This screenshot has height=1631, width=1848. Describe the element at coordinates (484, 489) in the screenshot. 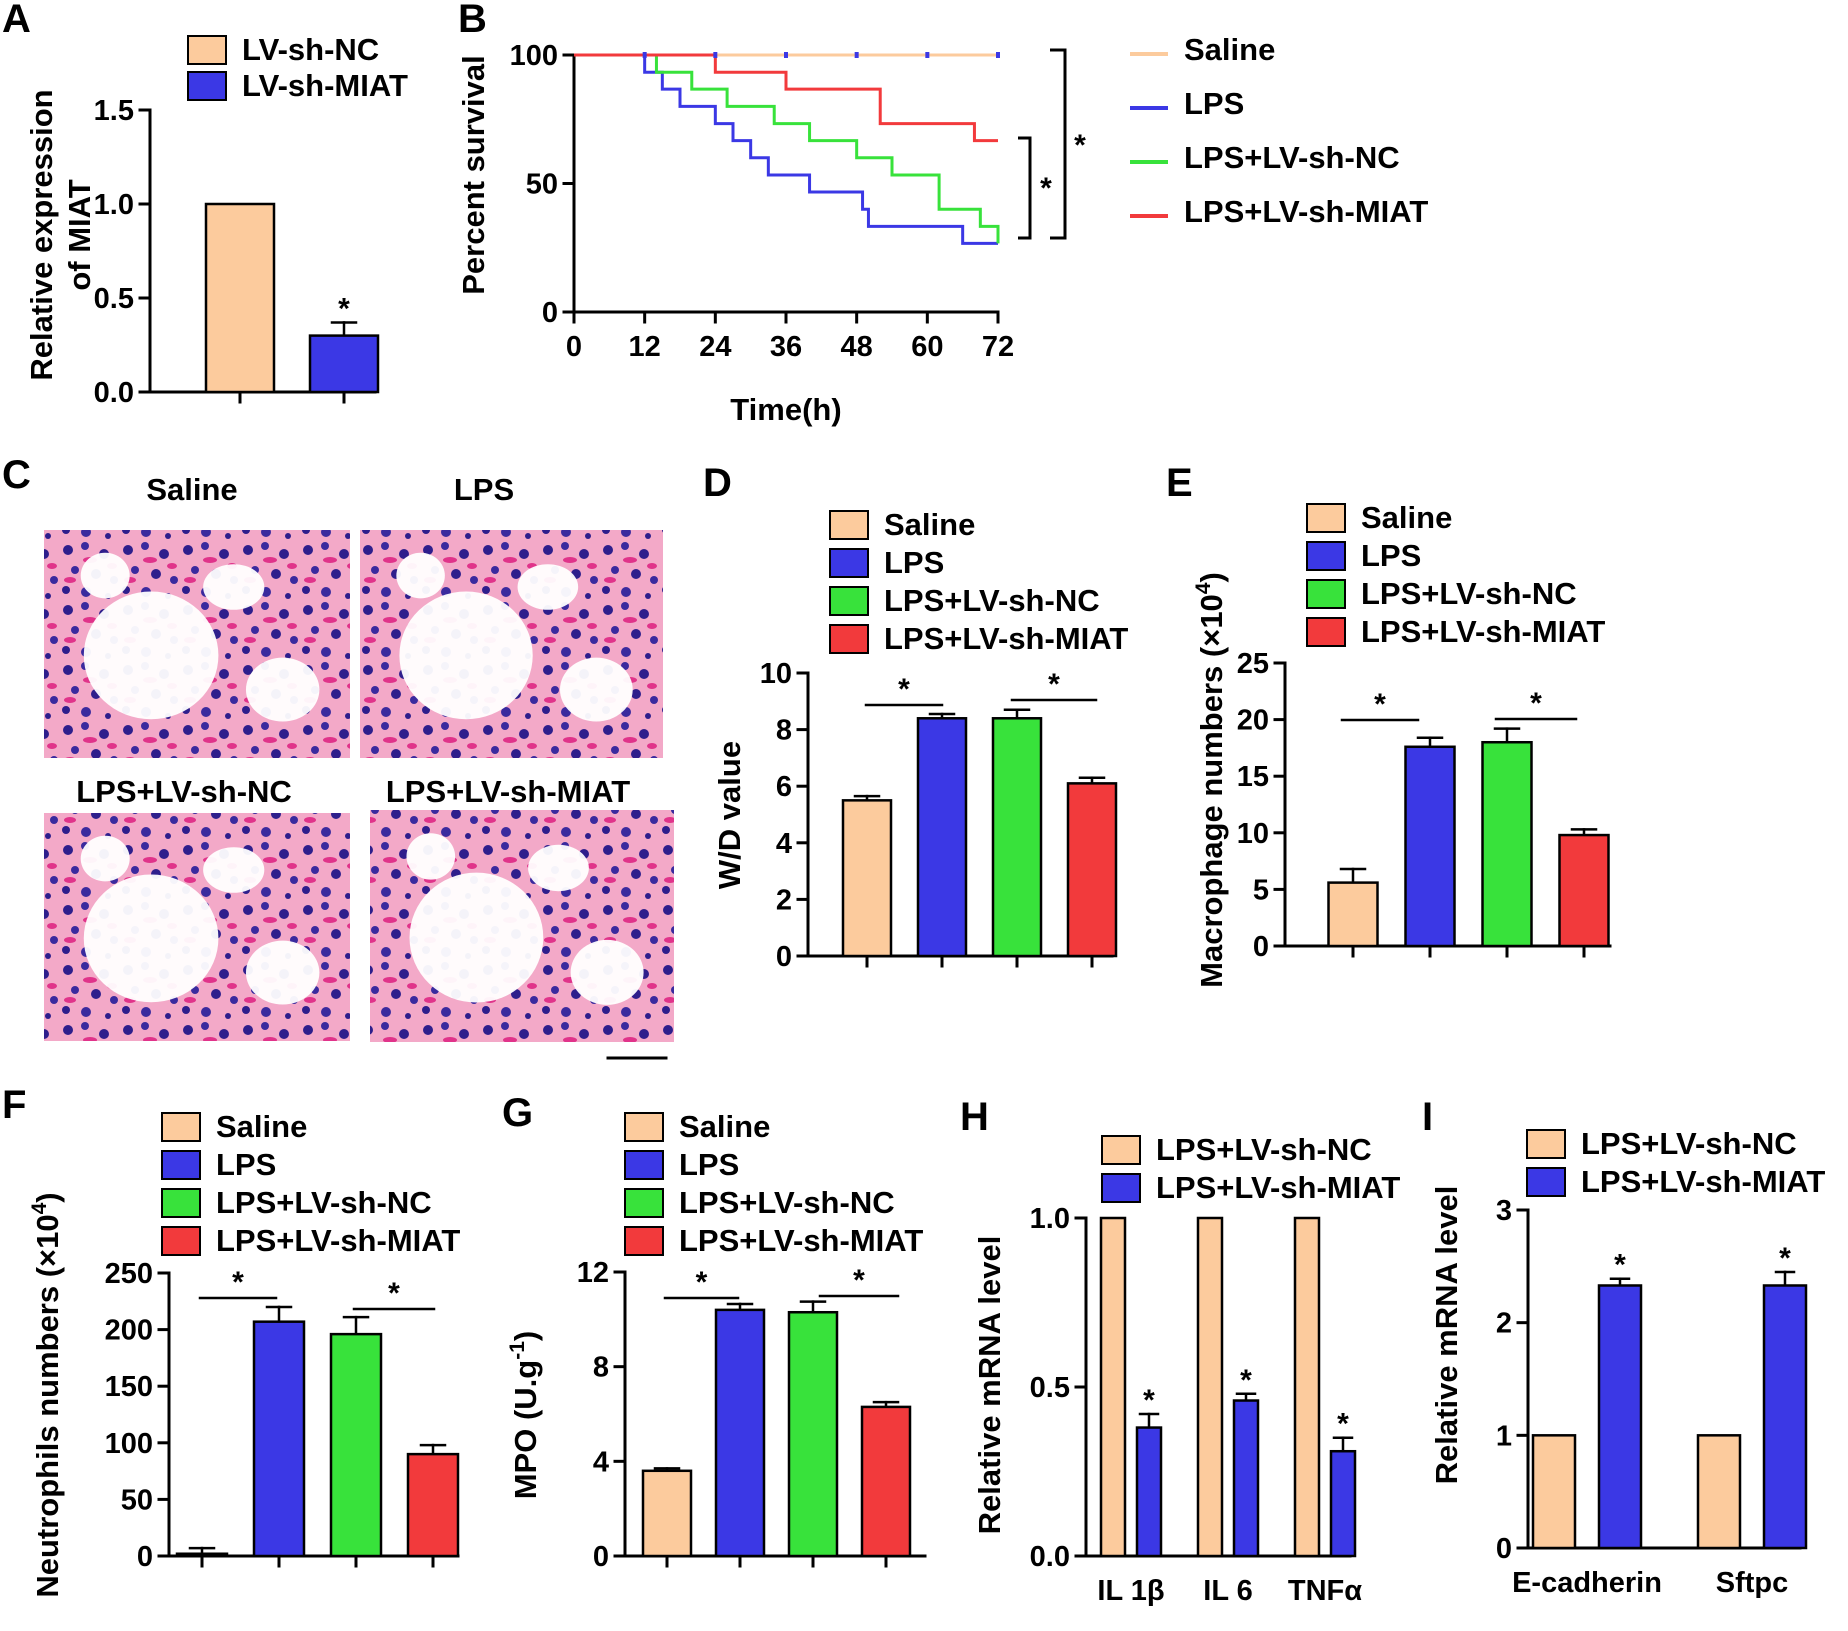

I see `panel-c-label-lps: LPS` at that location.